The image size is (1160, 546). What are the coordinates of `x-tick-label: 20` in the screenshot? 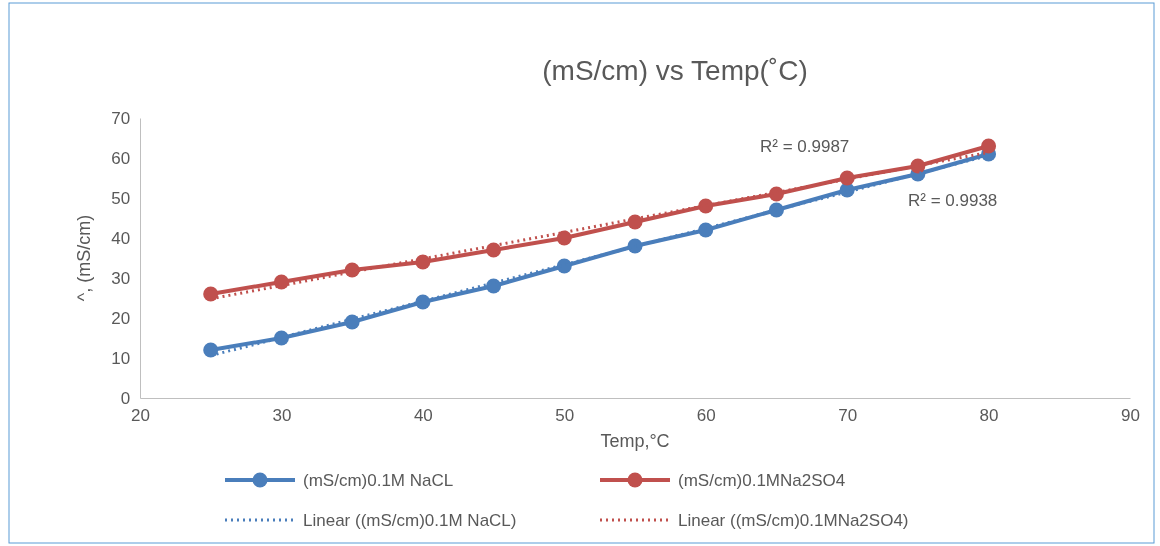 It's located at (140, 416).